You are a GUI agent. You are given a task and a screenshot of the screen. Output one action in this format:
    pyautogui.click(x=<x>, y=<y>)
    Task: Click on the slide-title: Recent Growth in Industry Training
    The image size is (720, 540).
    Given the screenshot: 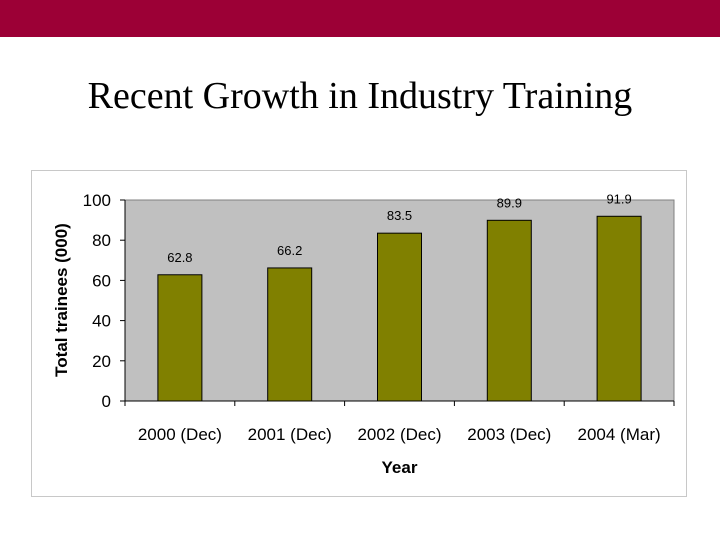 What is the action you would take?
    pyautogui.click(x=360, y=96)
    